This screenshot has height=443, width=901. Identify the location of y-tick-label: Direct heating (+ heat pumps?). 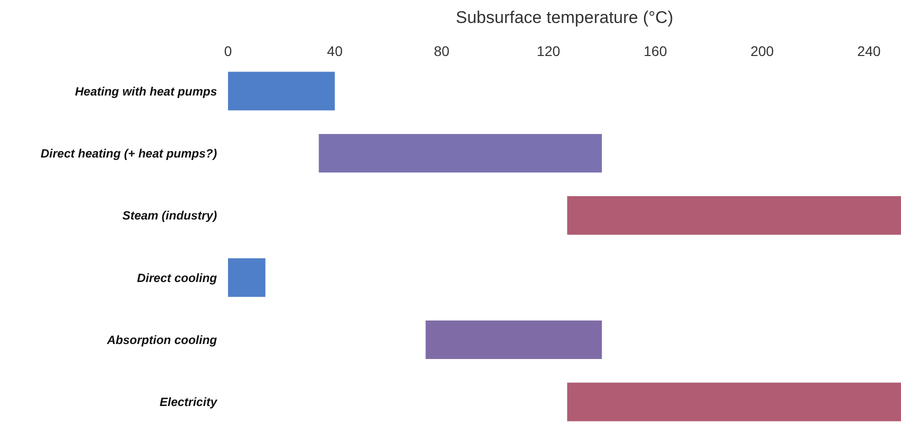
(128, 153).